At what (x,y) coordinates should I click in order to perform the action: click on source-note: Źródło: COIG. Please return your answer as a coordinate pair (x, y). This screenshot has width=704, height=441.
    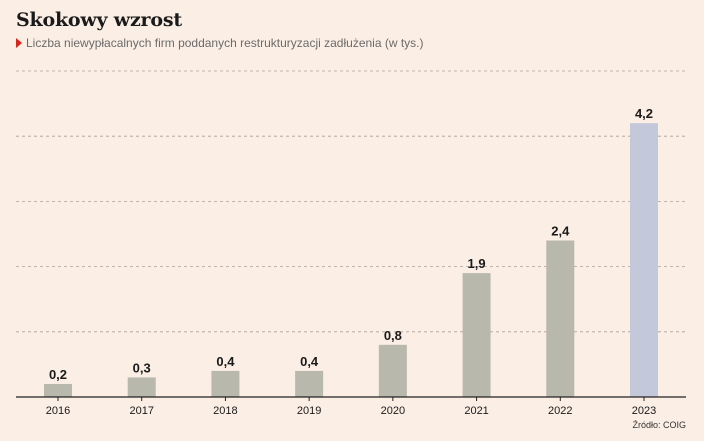
    Looking at the image, I should click on (659, 425).